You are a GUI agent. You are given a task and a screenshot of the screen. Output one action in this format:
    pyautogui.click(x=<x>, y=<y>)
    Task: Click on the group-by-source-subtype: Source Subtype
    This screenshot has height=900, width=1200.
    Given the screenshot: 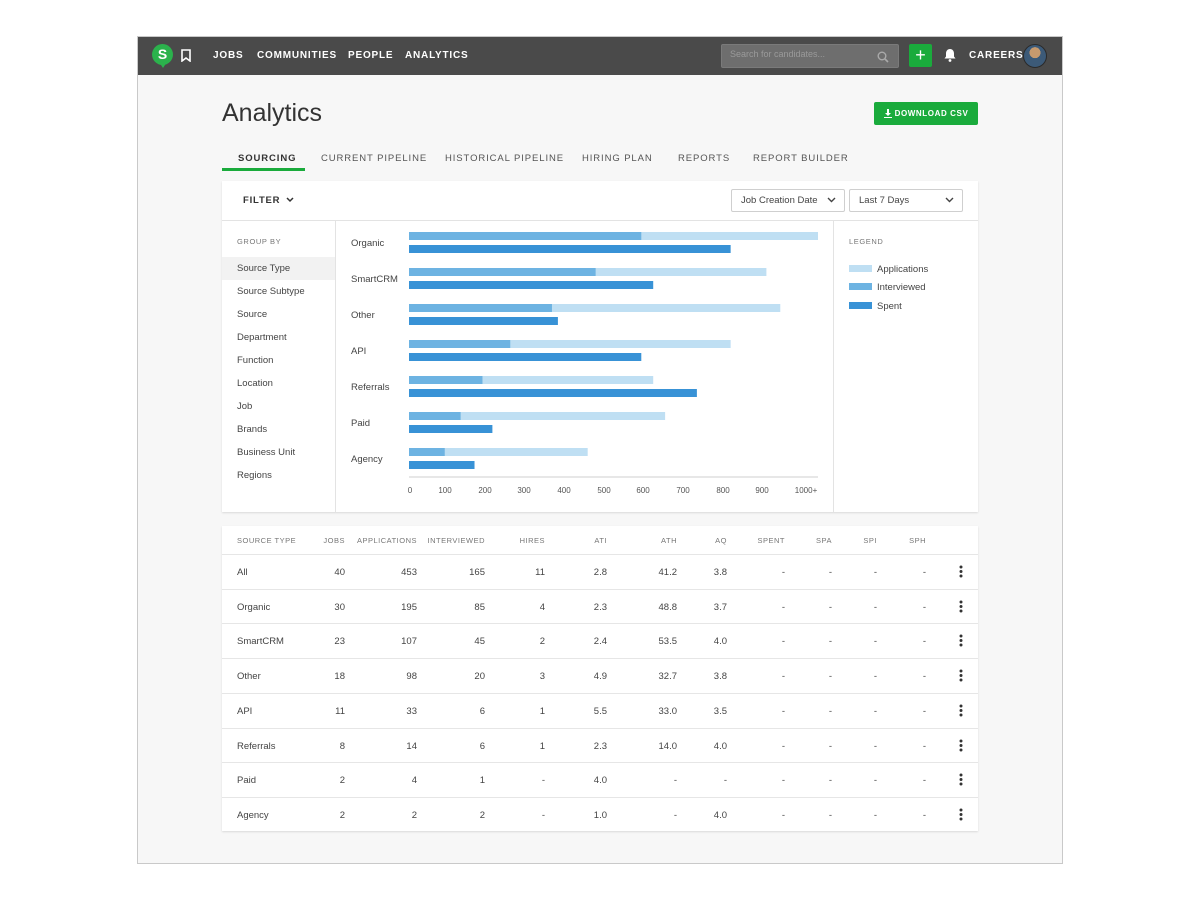 What is the action you would take?
    pyautogui.click(x=271, y=291)
    